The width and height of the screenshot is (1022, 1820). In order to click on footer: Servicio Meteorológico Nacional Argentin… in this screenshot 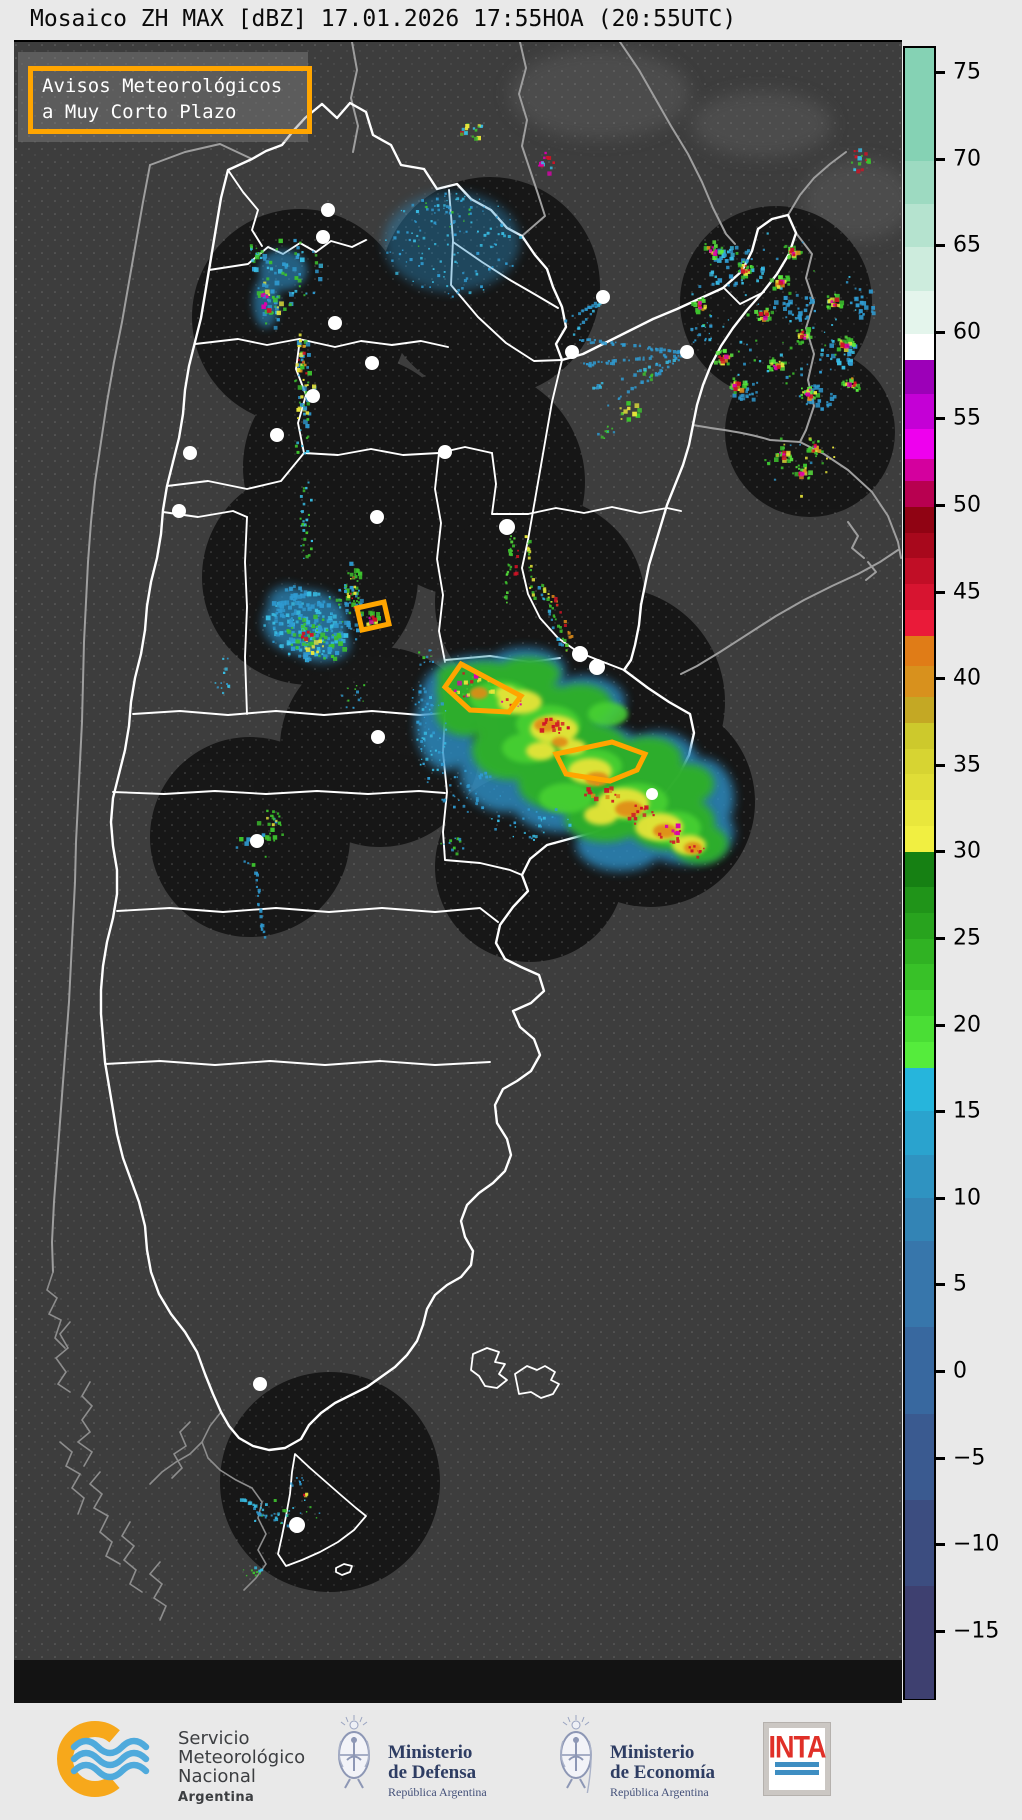, I will do `click(511, 1761)`.